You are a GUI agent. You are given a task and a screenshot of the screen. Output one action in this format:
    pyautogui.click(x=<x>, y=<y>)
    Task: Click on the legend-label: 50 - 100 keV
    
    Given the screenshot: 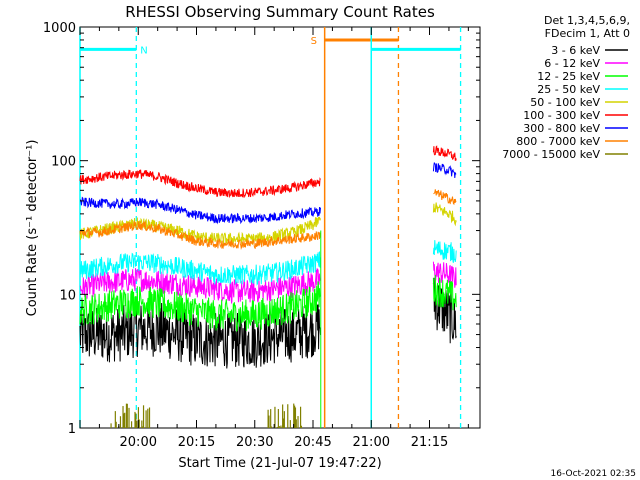 What is the action you would take?
    pyautogui.click(x=565, y=102)
    